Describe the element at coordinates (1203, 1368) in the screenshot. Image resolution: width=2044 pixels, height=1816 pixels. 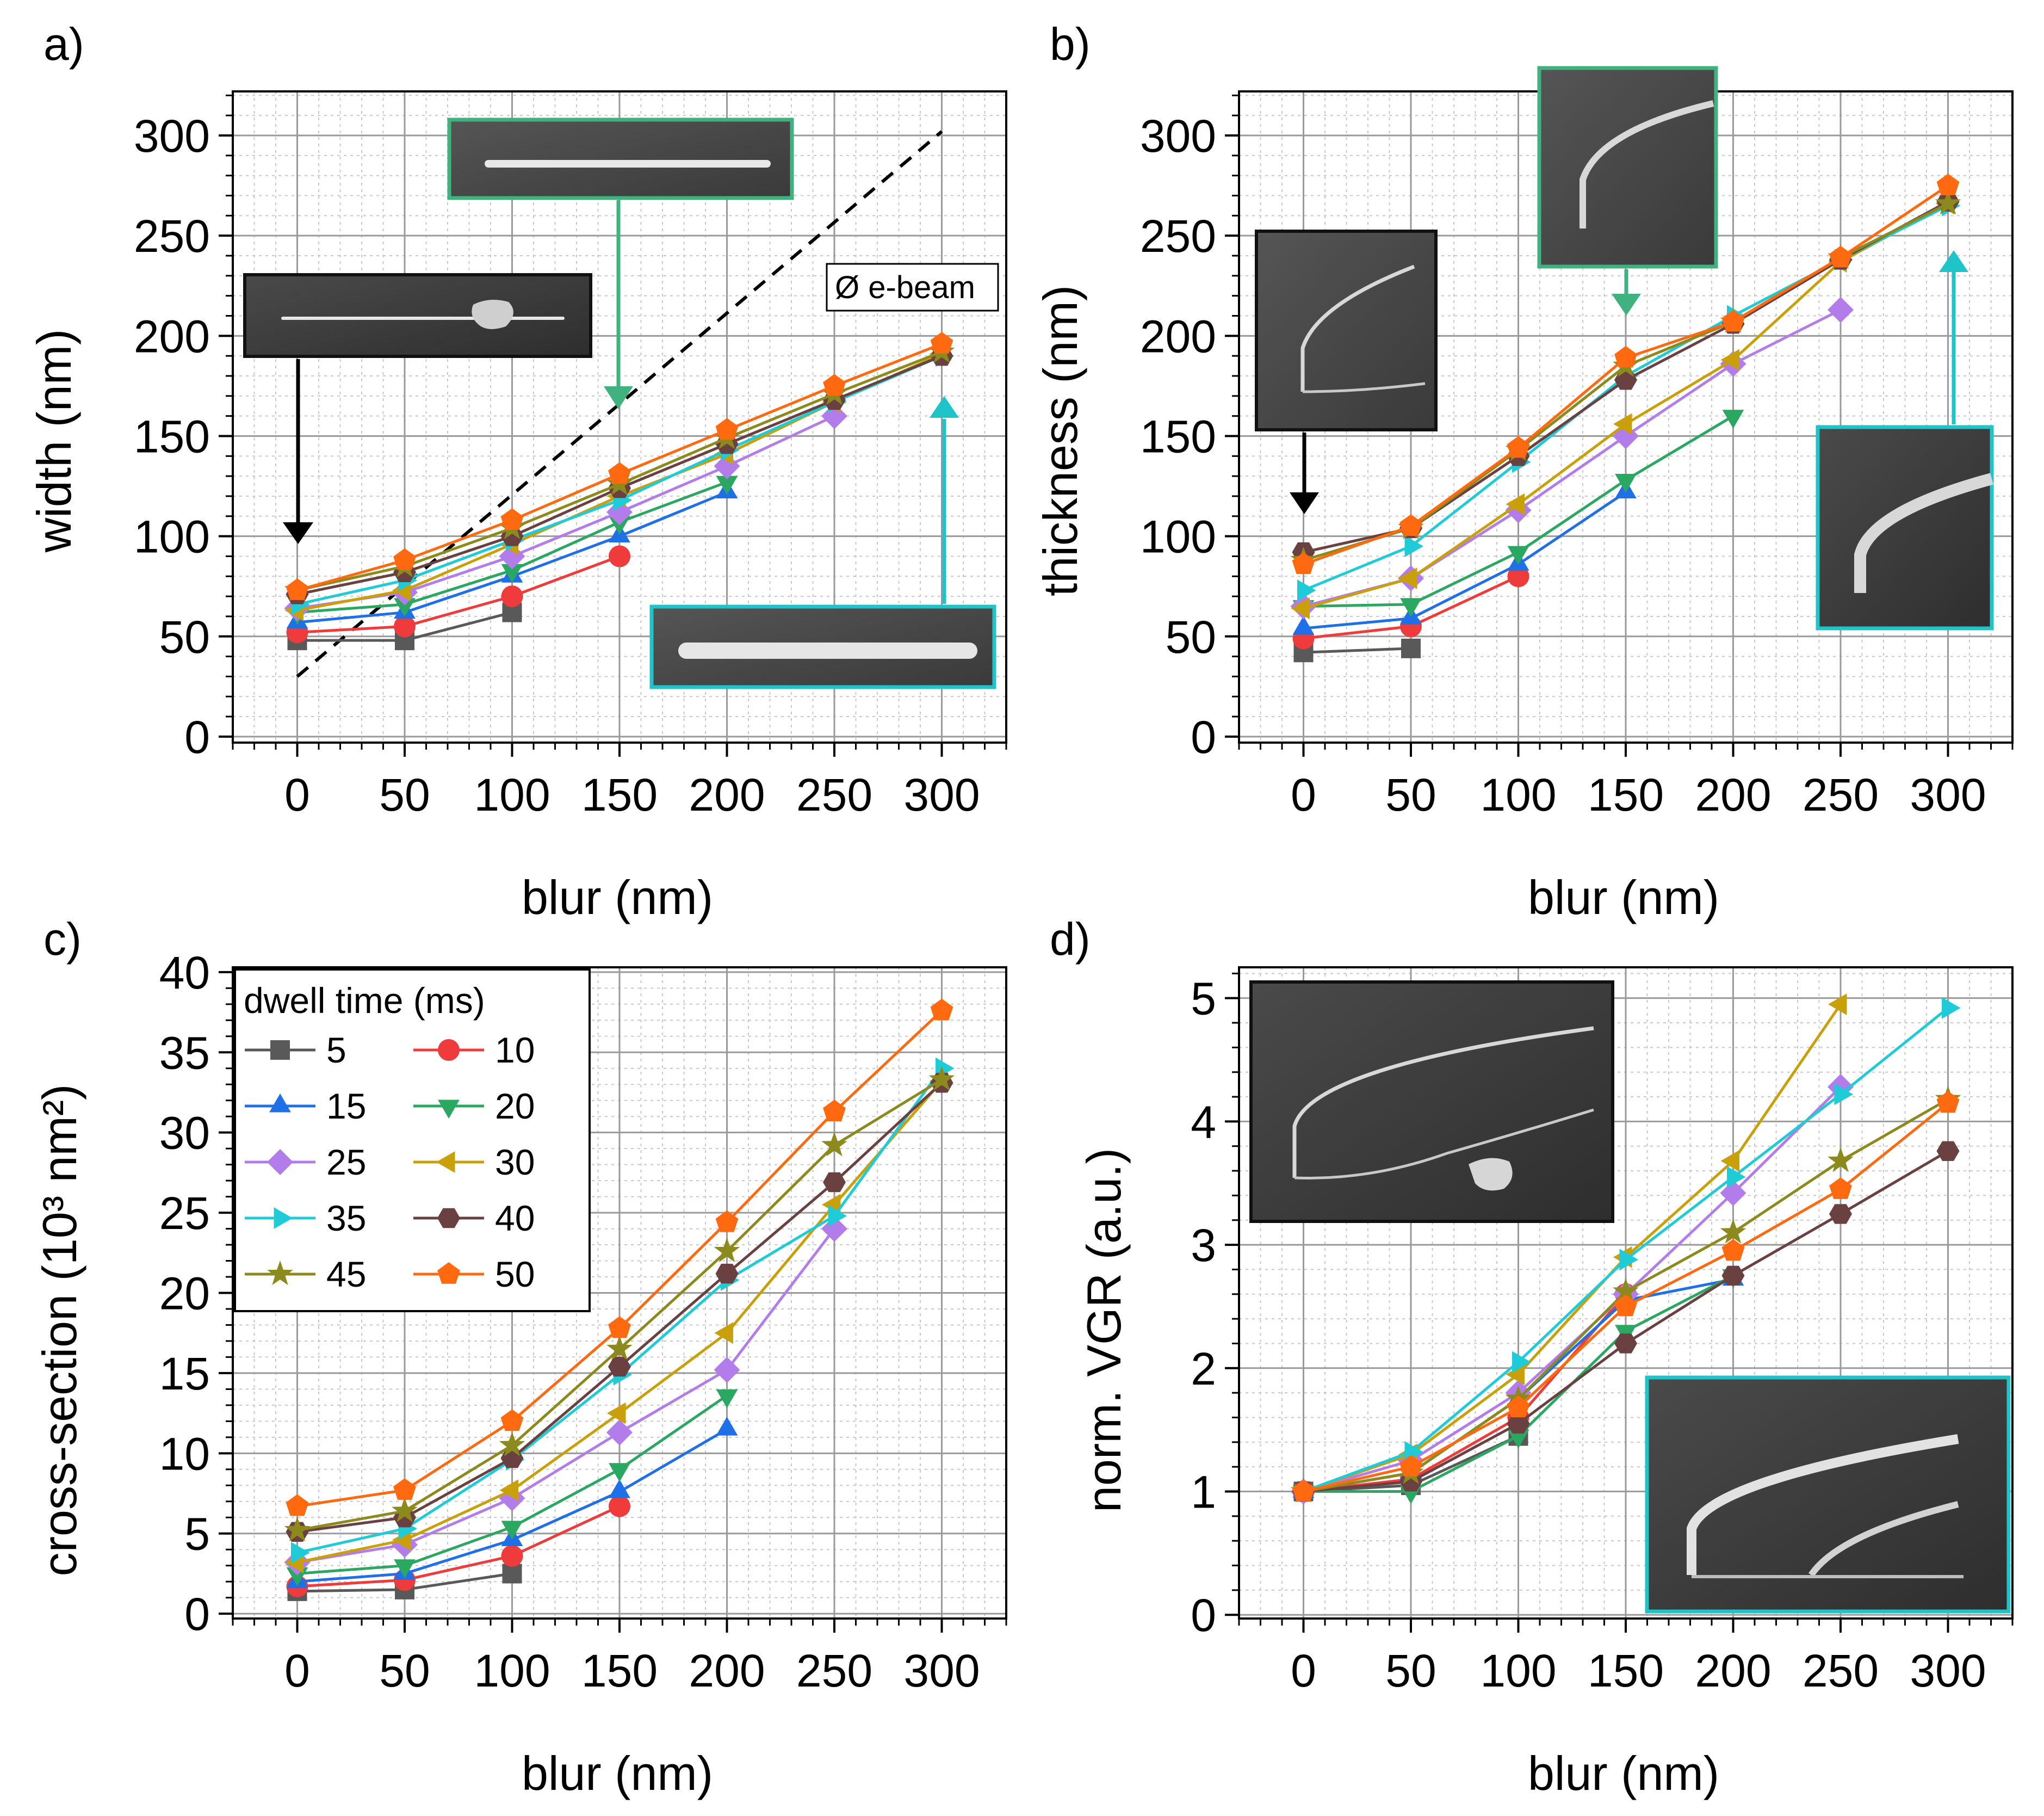
I see `y-tick-label: 2` at that location.